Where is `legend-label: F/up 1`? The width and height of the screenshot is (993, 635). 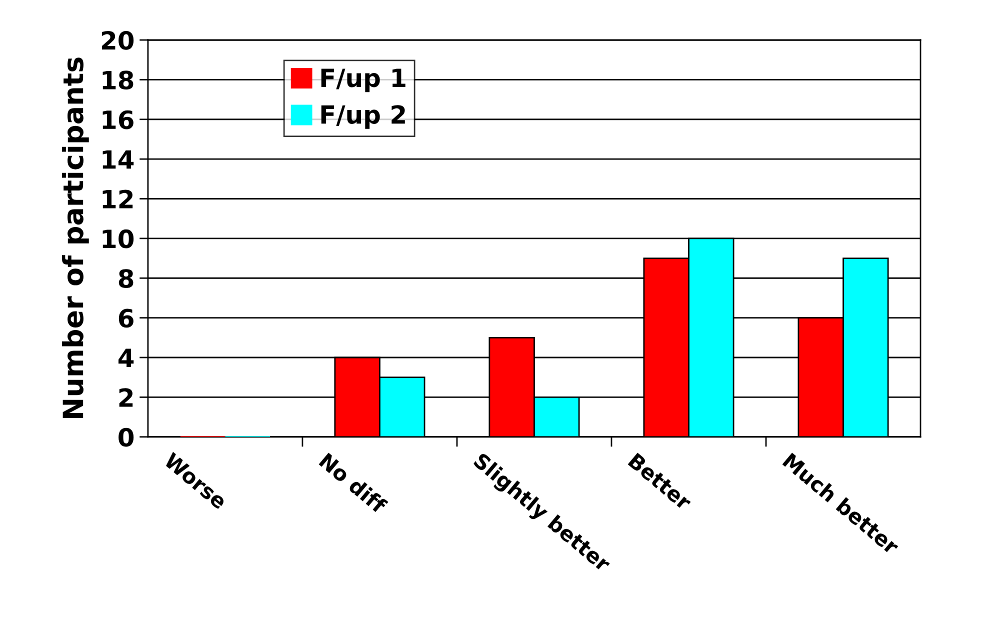
legend-label: F/up 1 is located at coordinates (363, 80).